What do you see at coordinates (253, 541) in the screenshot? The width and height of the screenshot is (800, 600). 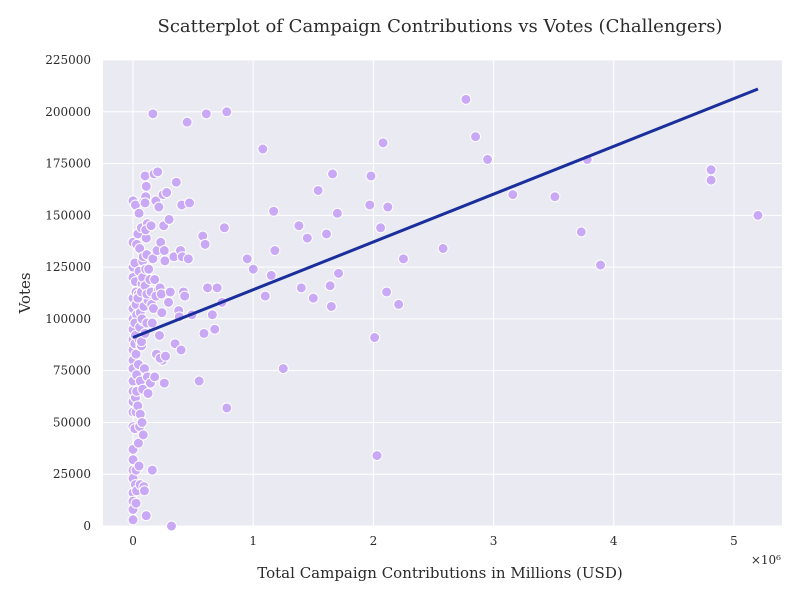 I see `x-tick-label: 1` at bounding box center [253, 541].